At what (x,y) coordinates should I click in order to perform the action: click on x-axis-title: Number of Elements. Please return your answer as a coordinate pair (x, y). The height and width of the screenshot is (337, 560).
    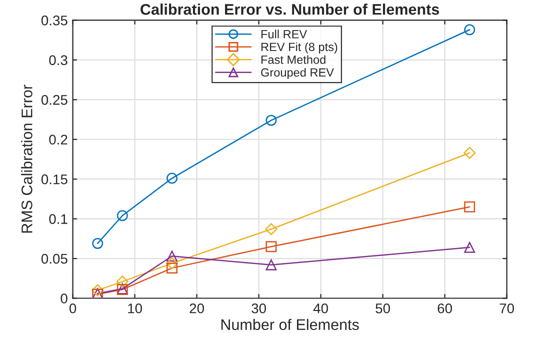
    Looking at the image, I should click on (290, 324).